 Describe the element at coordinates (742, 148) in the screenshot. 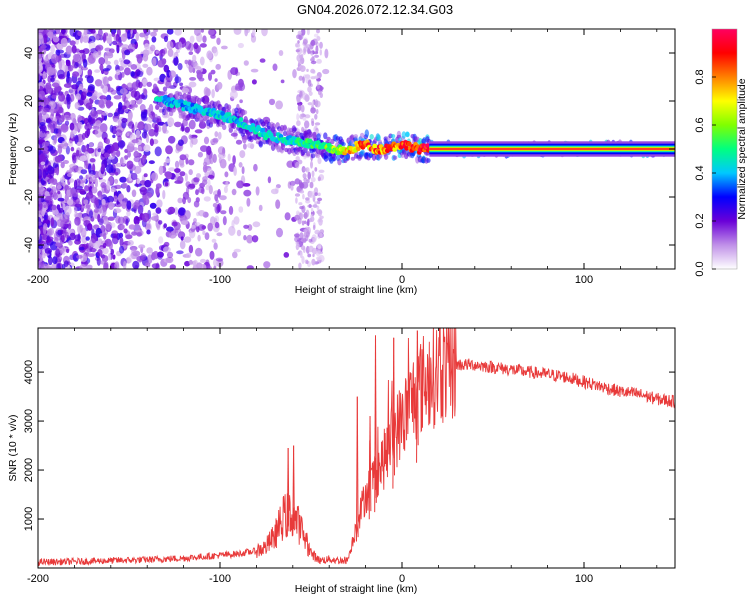

I see `colorbar-label: Normalized spectral amplitude` at that location.